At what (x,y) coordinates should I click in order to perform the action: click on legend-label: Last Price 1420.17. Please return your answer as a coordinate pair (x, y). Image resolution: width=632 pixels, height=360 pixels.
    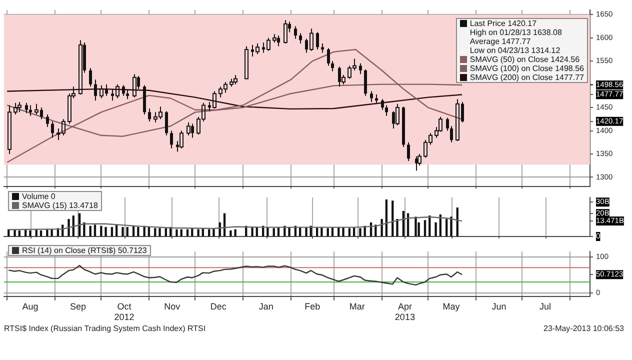
    Looking at the image, I should click on (503, 23).